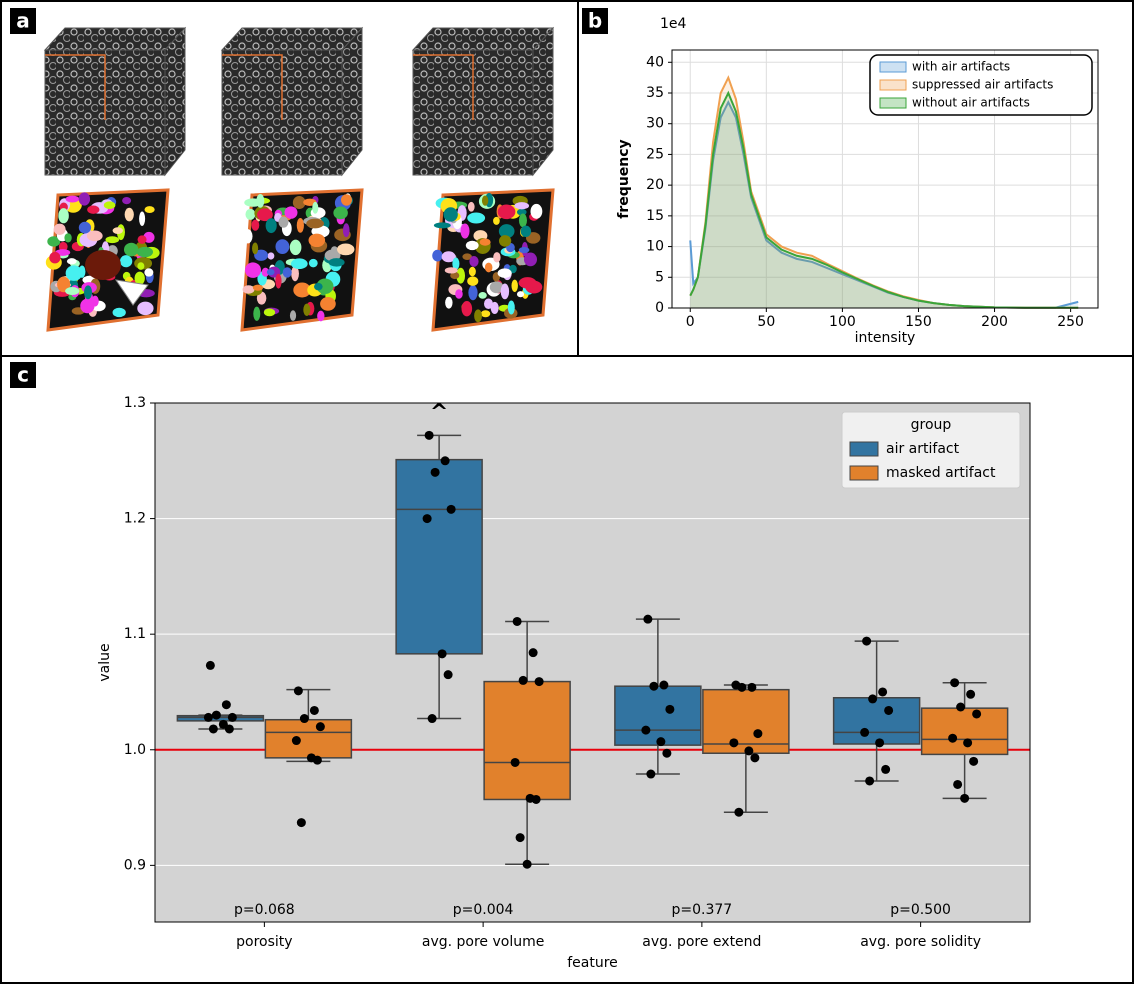 This screenshot has height=984, width=1134. I want to click on x-tick-label: avg. pore volume, so click(483, 942).